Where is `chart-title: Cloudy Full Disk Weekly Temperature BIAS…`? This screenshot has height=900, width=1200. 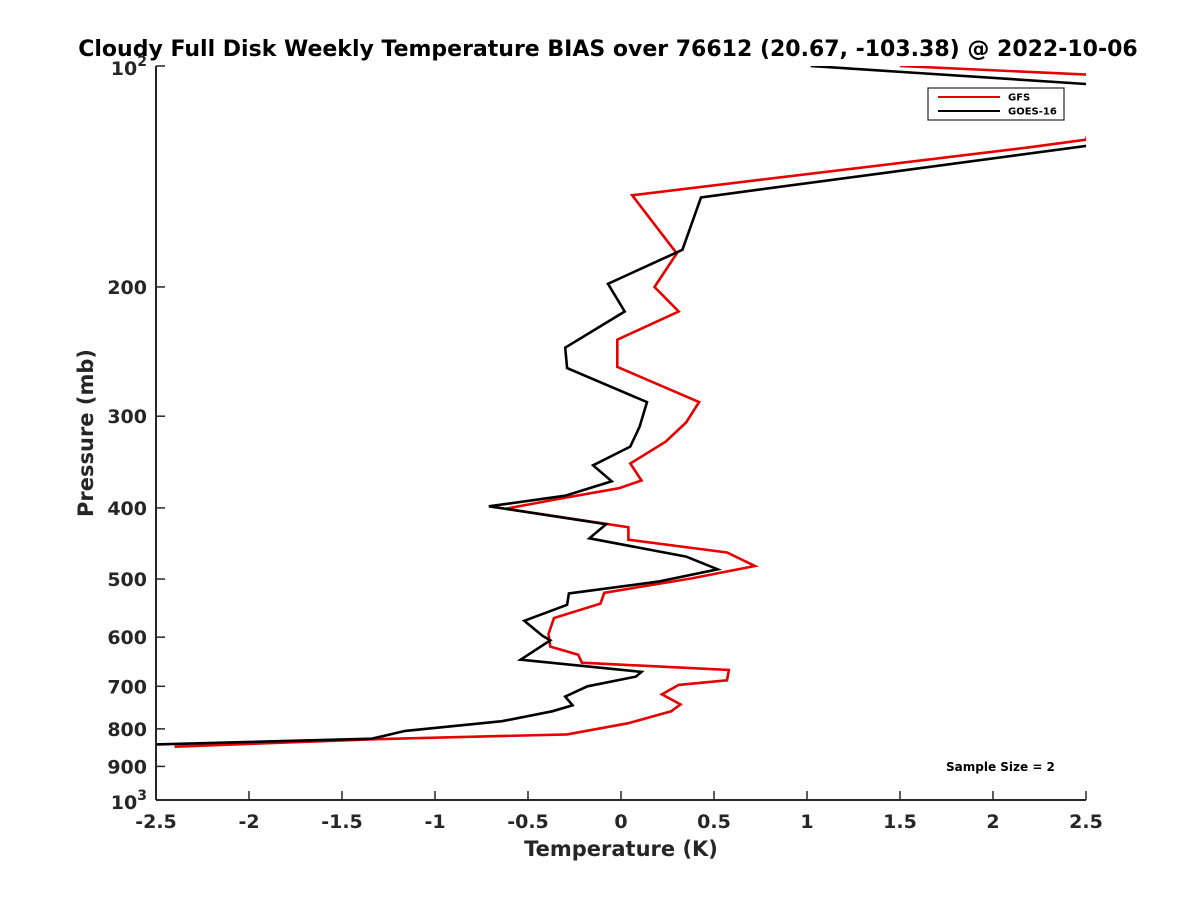 chart-title: Cloudy Full Disk Weekly Temperature BIAS… is located at coordinates (607, 49).